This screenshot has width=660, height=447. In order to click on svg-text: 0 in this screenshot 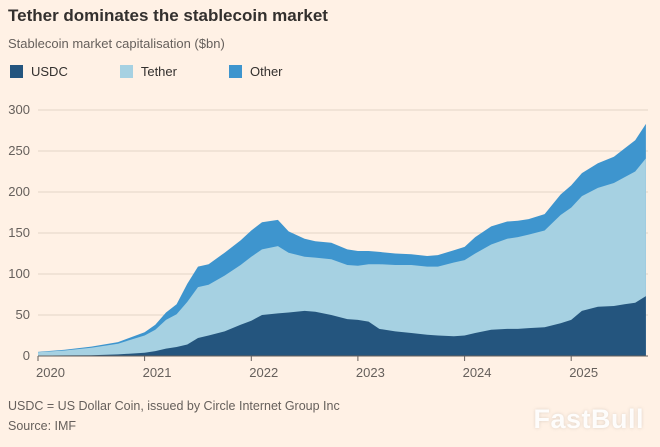, I will do `click(26, 355)`.